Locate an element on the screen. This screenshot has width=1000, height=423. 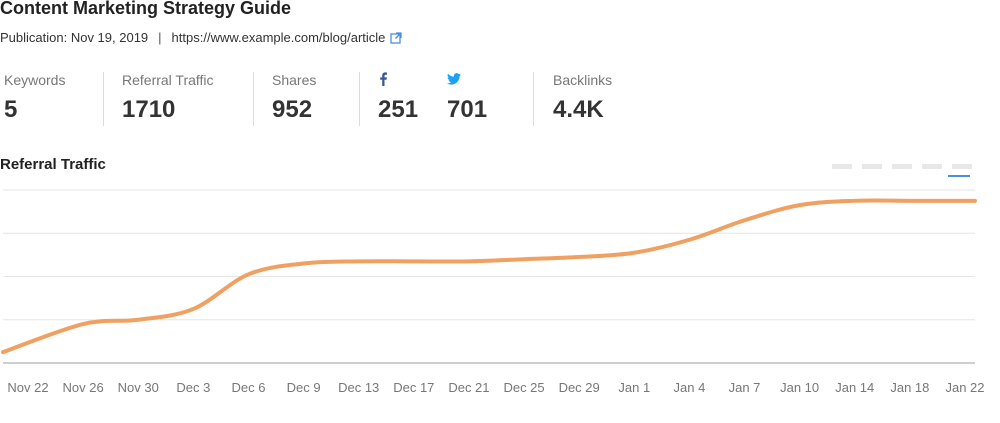
x-tick-label: Dec 29 is located at coordinates (579, 387).